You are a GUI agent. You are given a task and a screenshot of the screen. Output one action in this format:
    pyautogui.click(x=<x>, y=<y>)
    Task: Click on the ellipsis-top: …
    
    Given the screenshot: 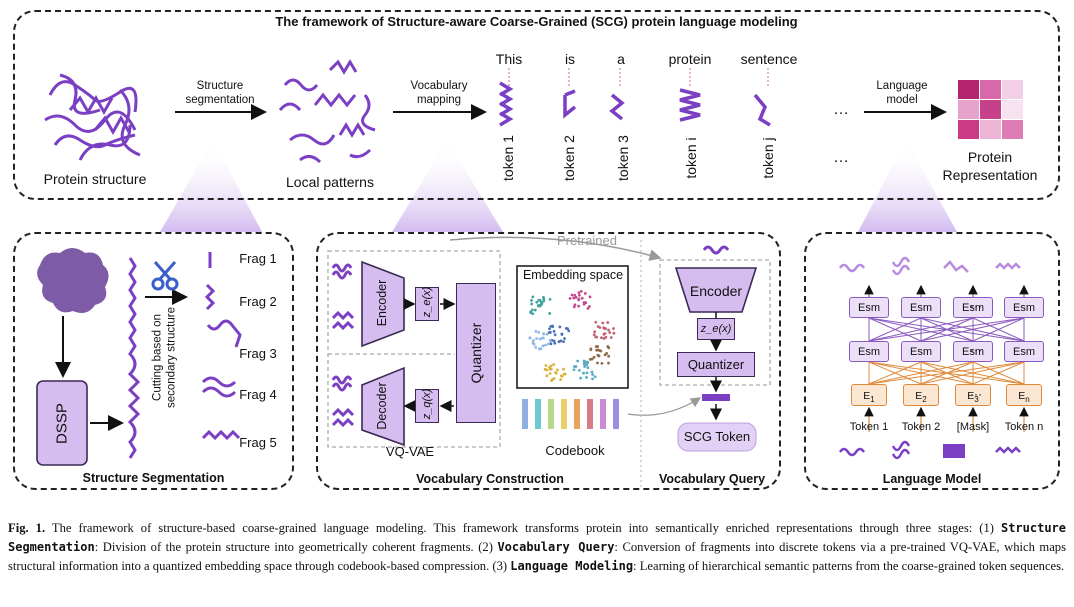 What is the action you would take?
    pyautogui.click(x=841, y=109)
    